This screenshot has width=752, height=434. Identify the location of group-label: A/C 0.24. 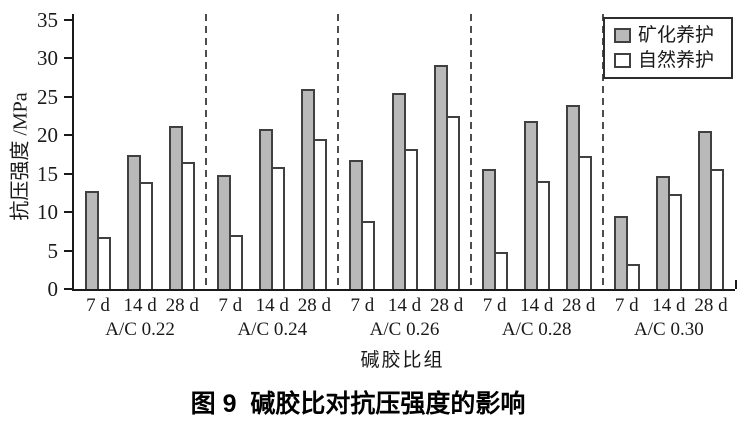
(272, 329).